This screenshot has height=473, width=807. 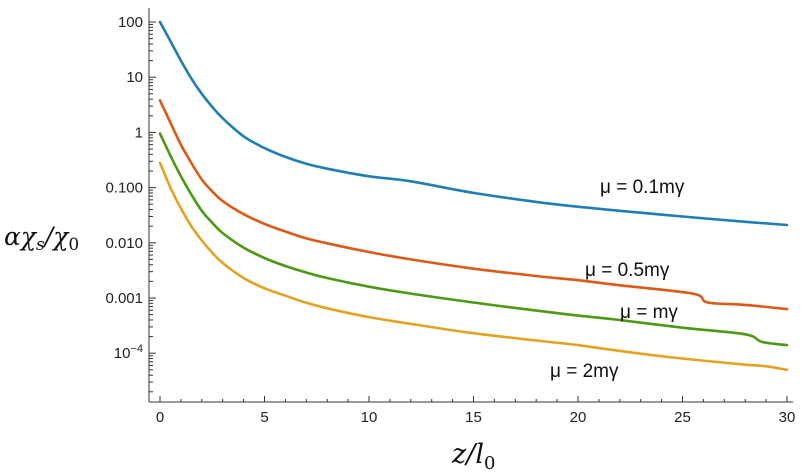 I want to click on svg-text: z/l0, so click(x=473, y=456).